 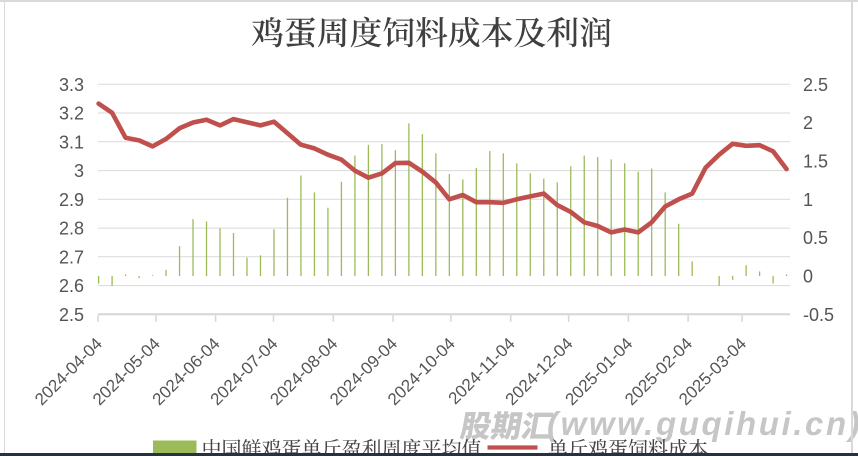 I want to click on svg-text: 3, so click(x=79, y=171).